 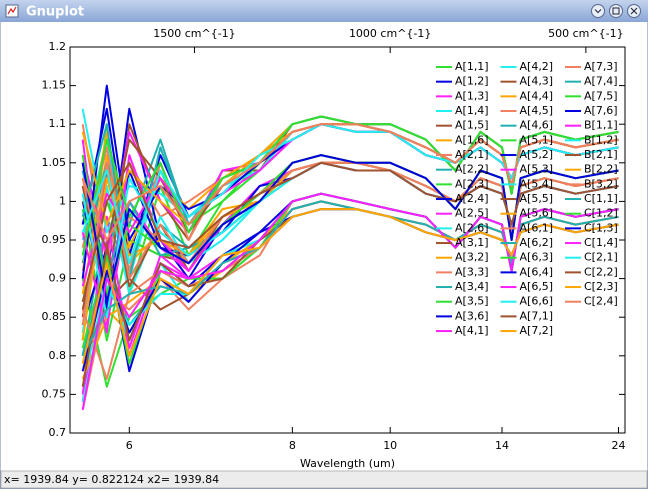 What do you see at coordinates (58, 355) in the screenshot?
I see `y-tick-label: 0.8` at bounding box center [58, 355].